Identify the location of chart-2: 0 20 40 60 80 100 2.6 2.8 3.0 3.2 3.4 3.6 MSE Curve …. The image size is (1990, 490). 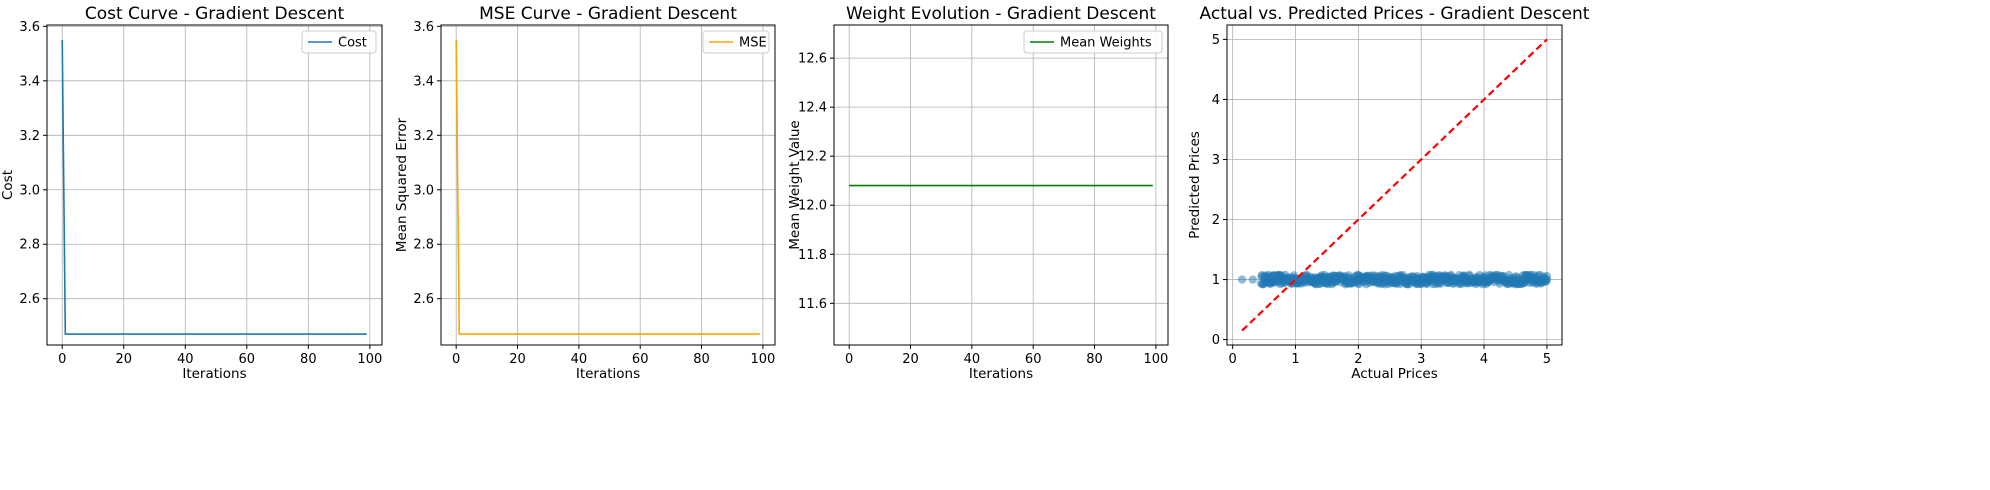
(585, 193).